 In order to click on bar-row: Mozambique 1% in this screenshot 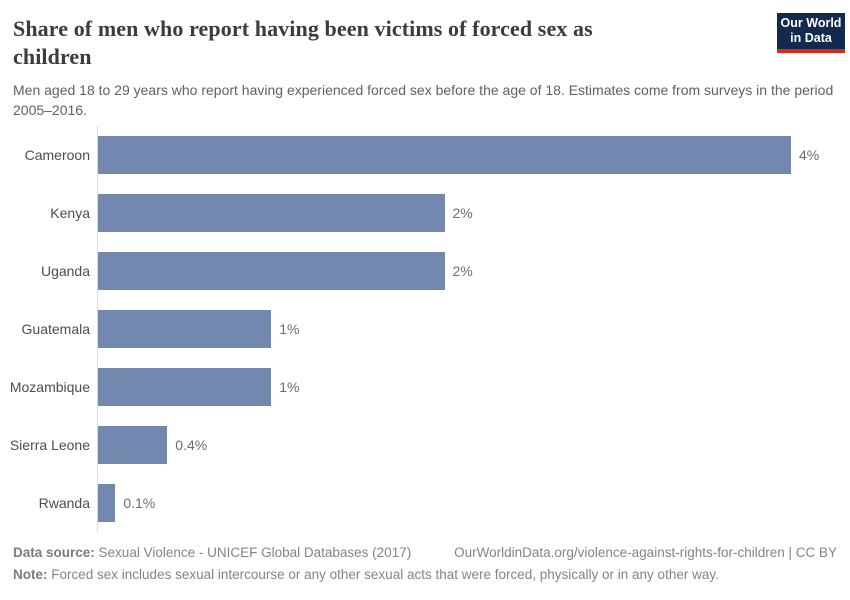, I will do `click(418, 387)`.